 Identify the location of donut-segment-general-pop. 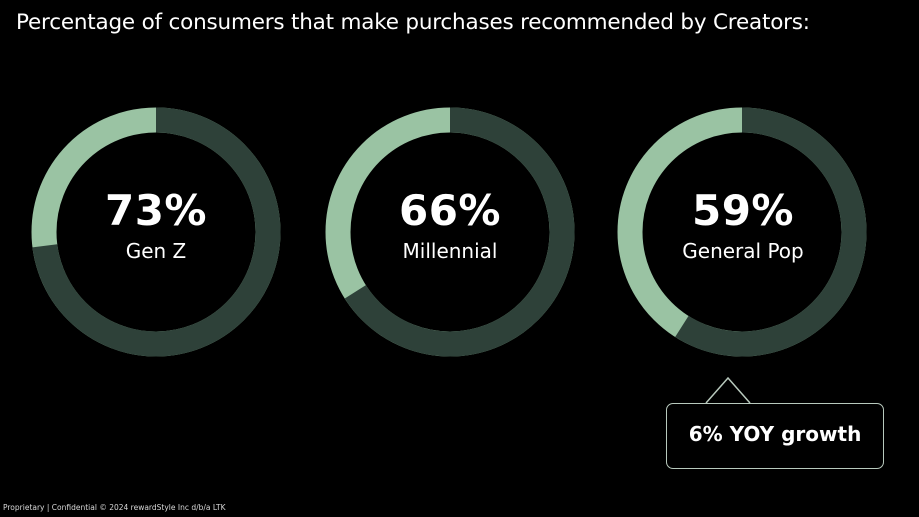
(742, 232).